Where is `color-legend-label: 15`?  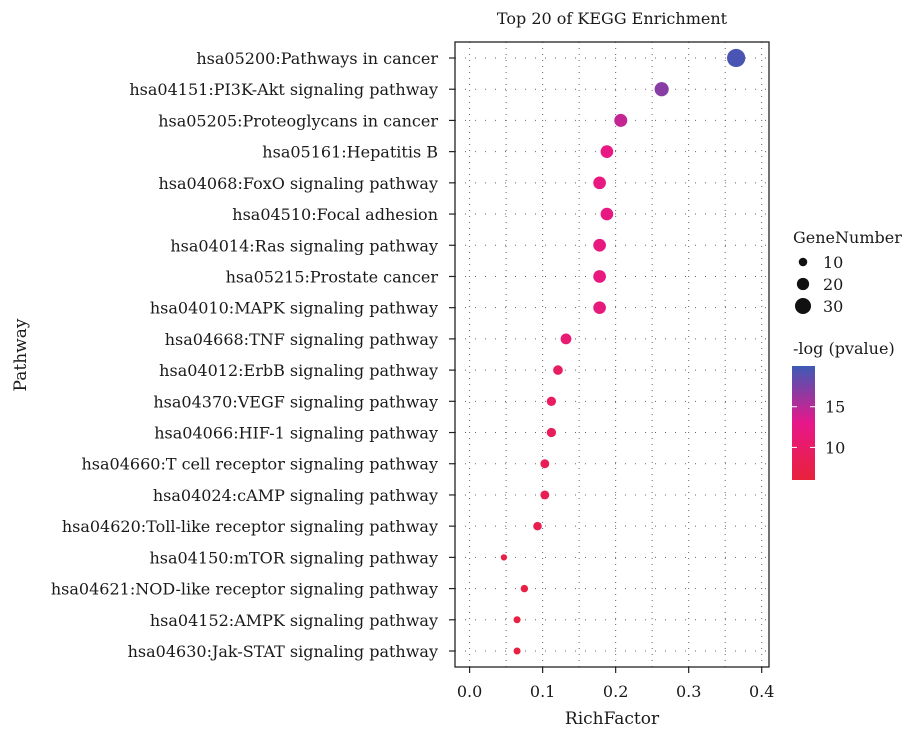 color-legend-label: 15 is located at coordinates (835, 407).